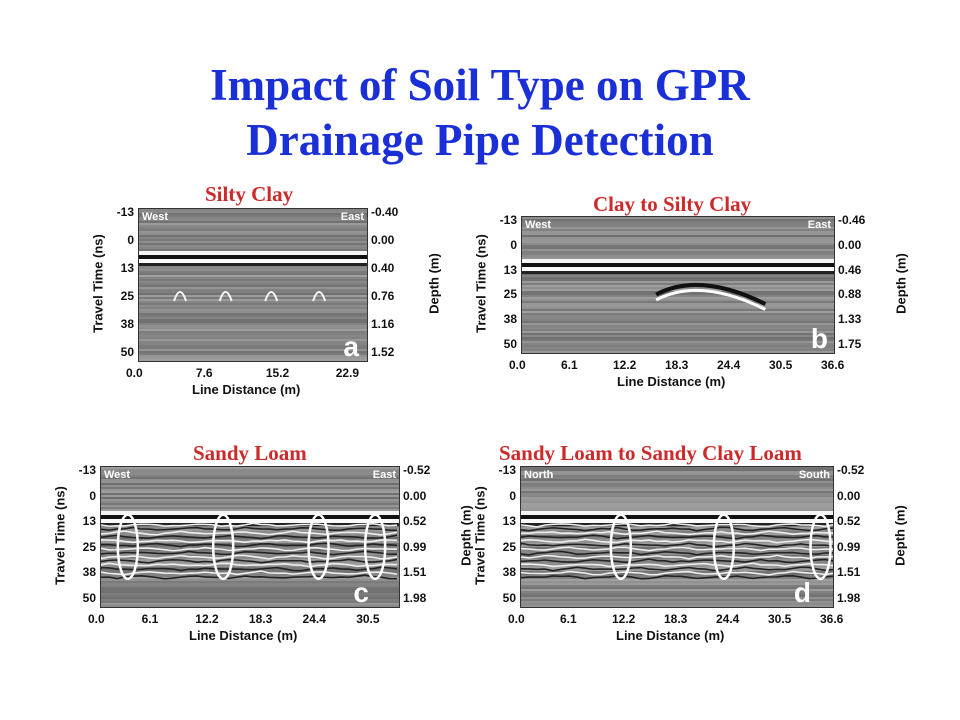  Describe the element at coordinates (852, 220) in the screenshot. I see `depth-tick: -0.46` at that location.